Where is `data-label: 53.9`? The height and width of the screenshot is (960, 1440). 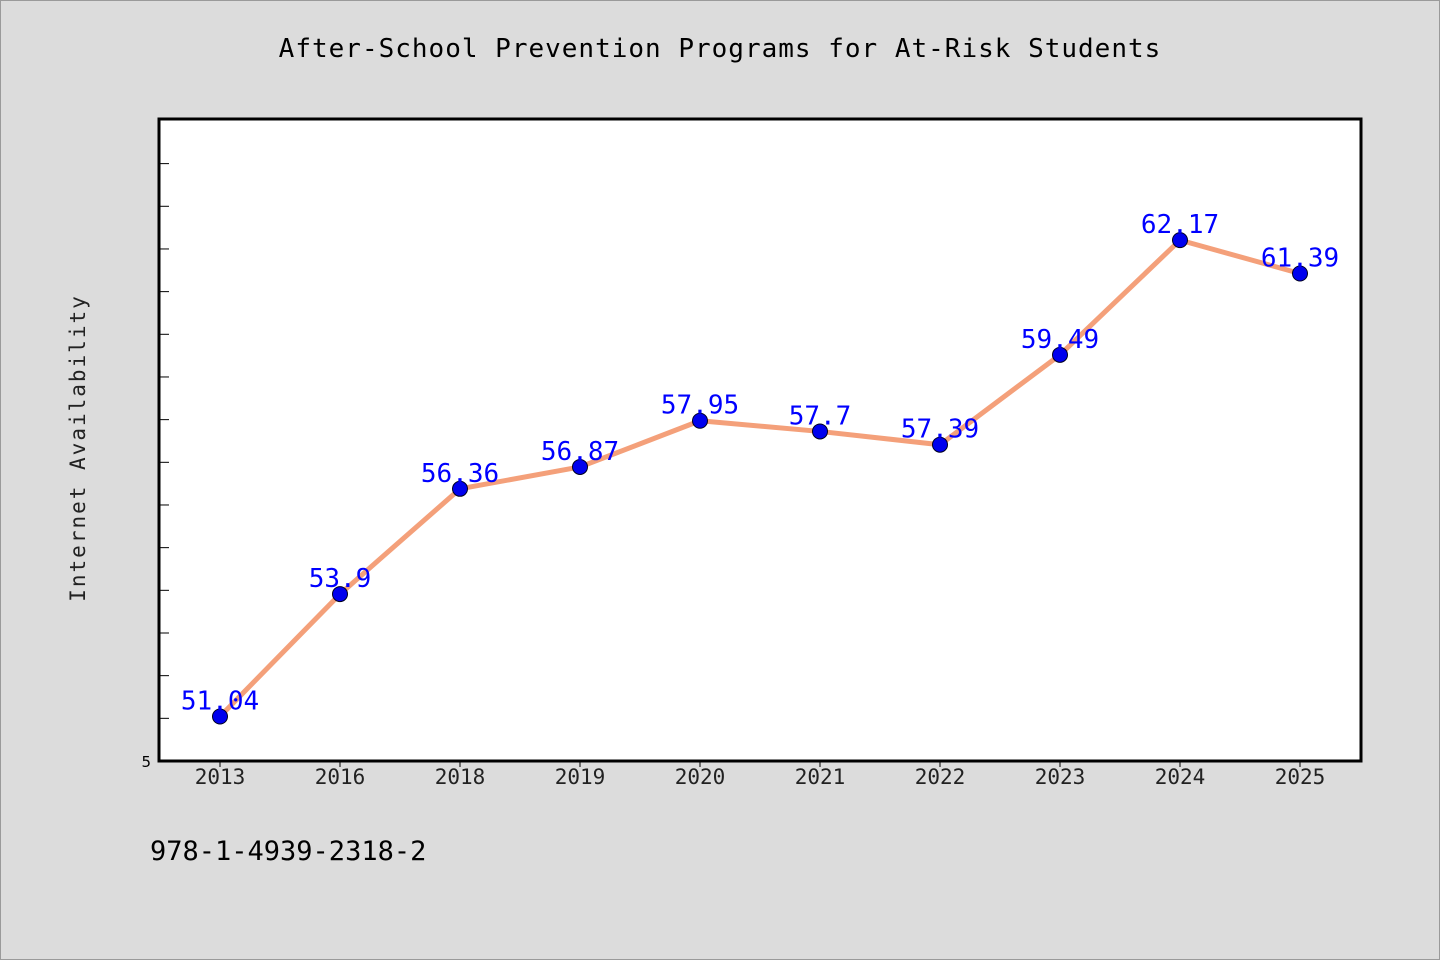 data-label: 53.9 is located at coordinates (340, 579).